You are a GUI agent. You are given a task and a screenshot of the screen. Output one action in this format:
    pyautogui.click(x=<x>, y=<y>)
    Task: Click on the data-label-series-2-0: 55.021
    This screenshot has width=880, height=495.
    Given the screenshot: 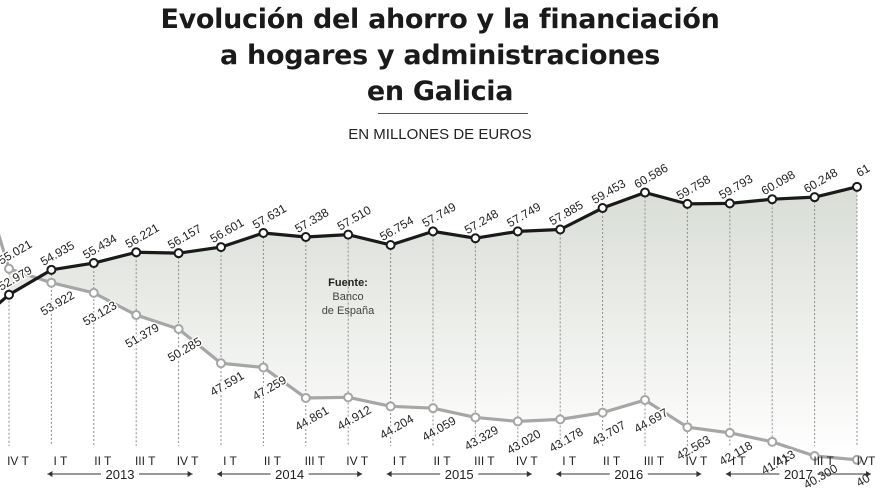 What is the action you would take?
    pyautogui.click(x=17, y=252)
    